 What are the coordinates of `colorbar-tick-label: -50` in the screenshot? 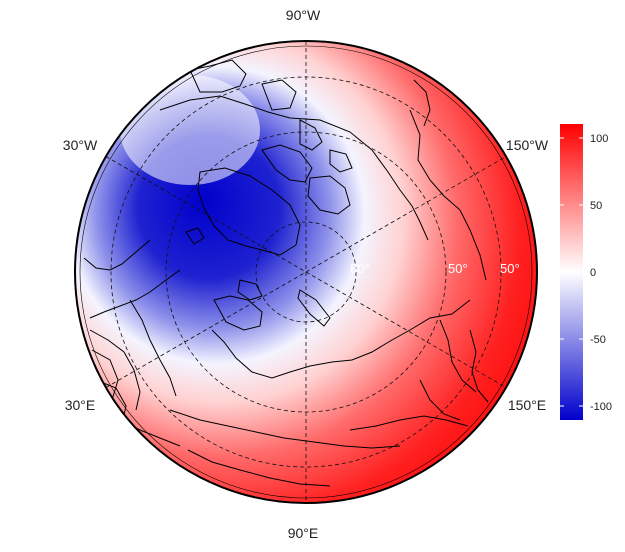 It's located at (598, 340).